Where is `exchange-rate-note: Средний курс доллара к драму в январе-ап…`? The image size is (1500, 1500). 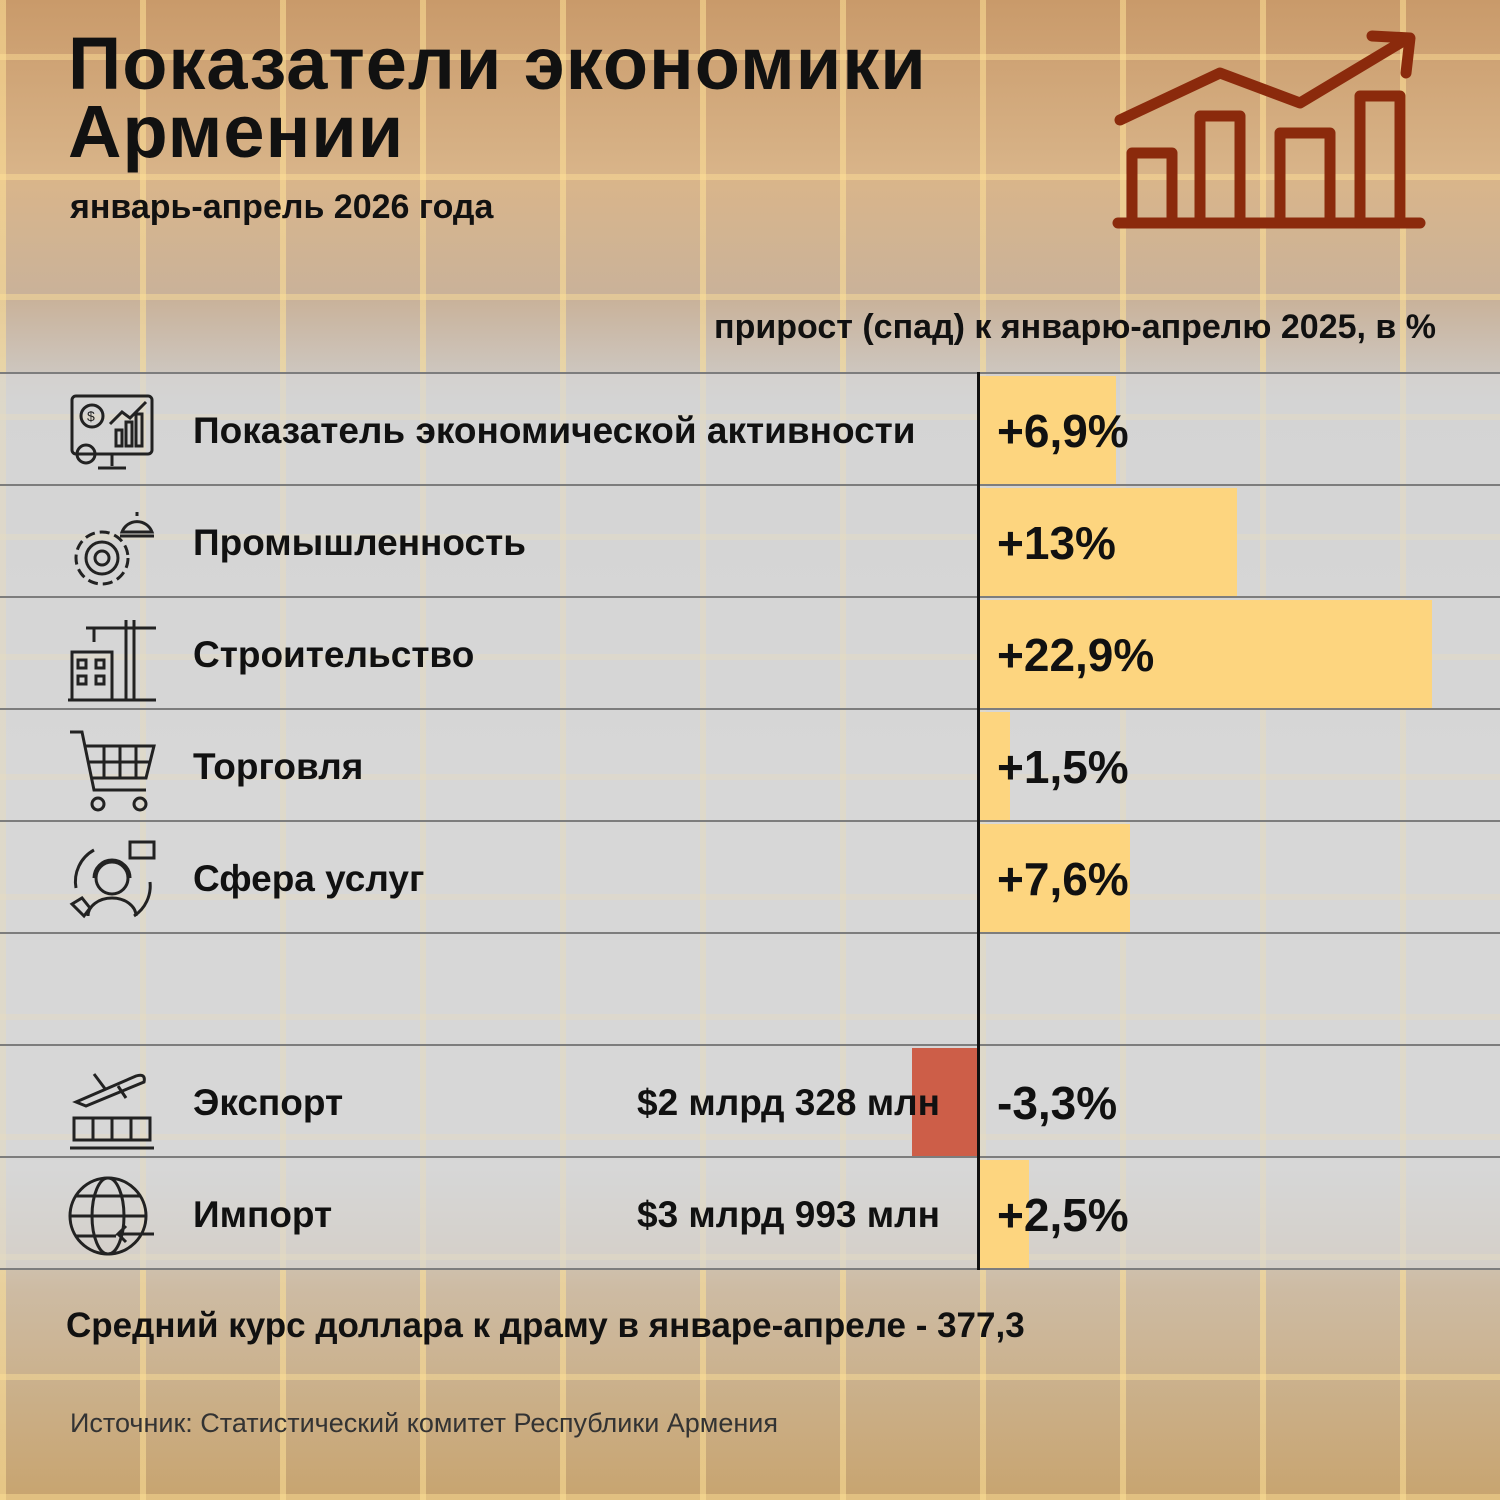 exchange-rate-note: Средний курс доллара к драму в январе-ап… is located at coordinates (545, 1325).